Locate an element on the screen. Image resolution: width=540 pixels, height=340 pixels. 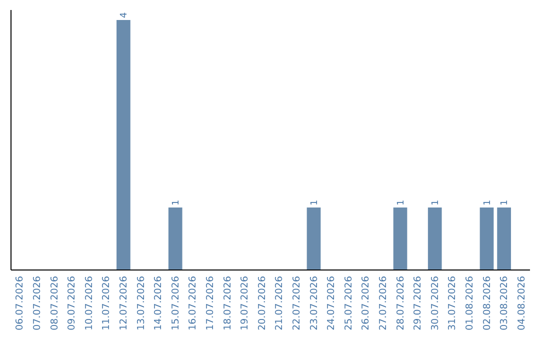
x-tick-label: 02.08.2026 is located at coordinates (487, 303).